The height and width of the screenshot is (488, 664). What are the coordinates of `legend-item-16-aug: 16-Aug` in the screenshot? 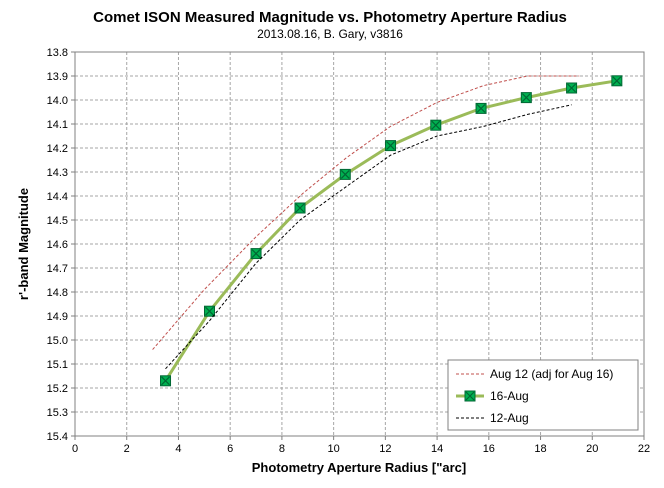 It's located at (492, 396).